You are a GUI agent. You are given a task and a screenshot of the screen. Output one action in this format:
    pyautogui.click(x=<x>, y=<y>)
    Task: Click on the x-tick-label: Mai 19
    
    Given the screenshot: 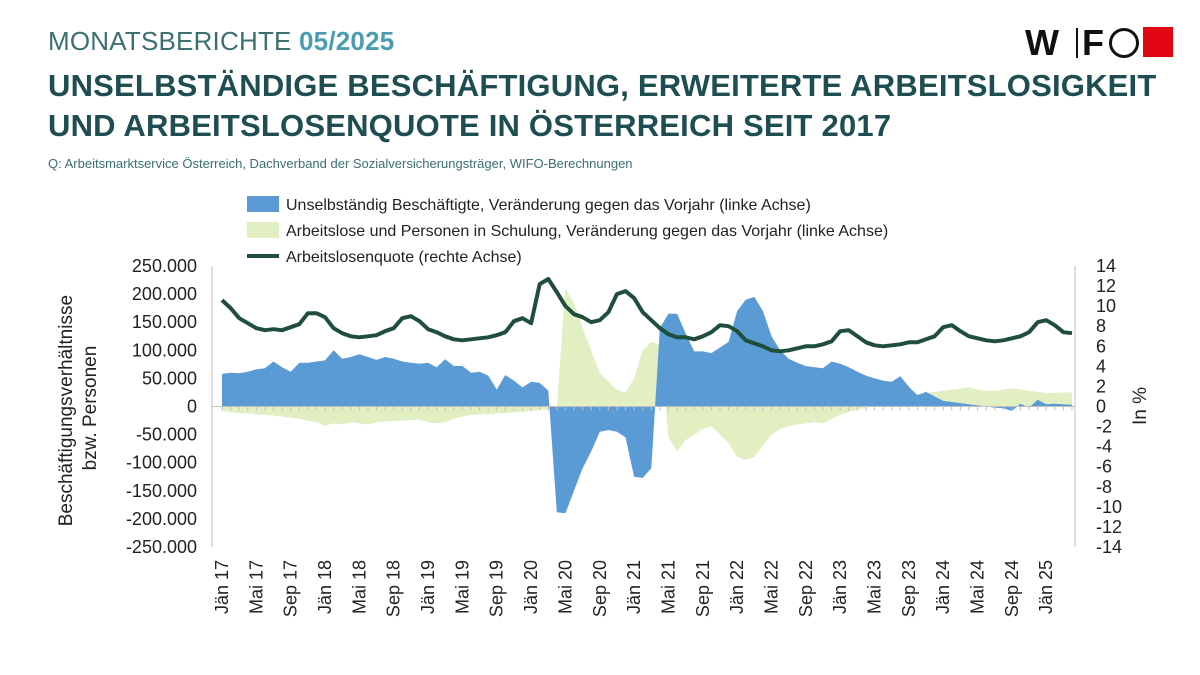 What is the action you would take?
    pyautogui.click(x=462, y=587)
    